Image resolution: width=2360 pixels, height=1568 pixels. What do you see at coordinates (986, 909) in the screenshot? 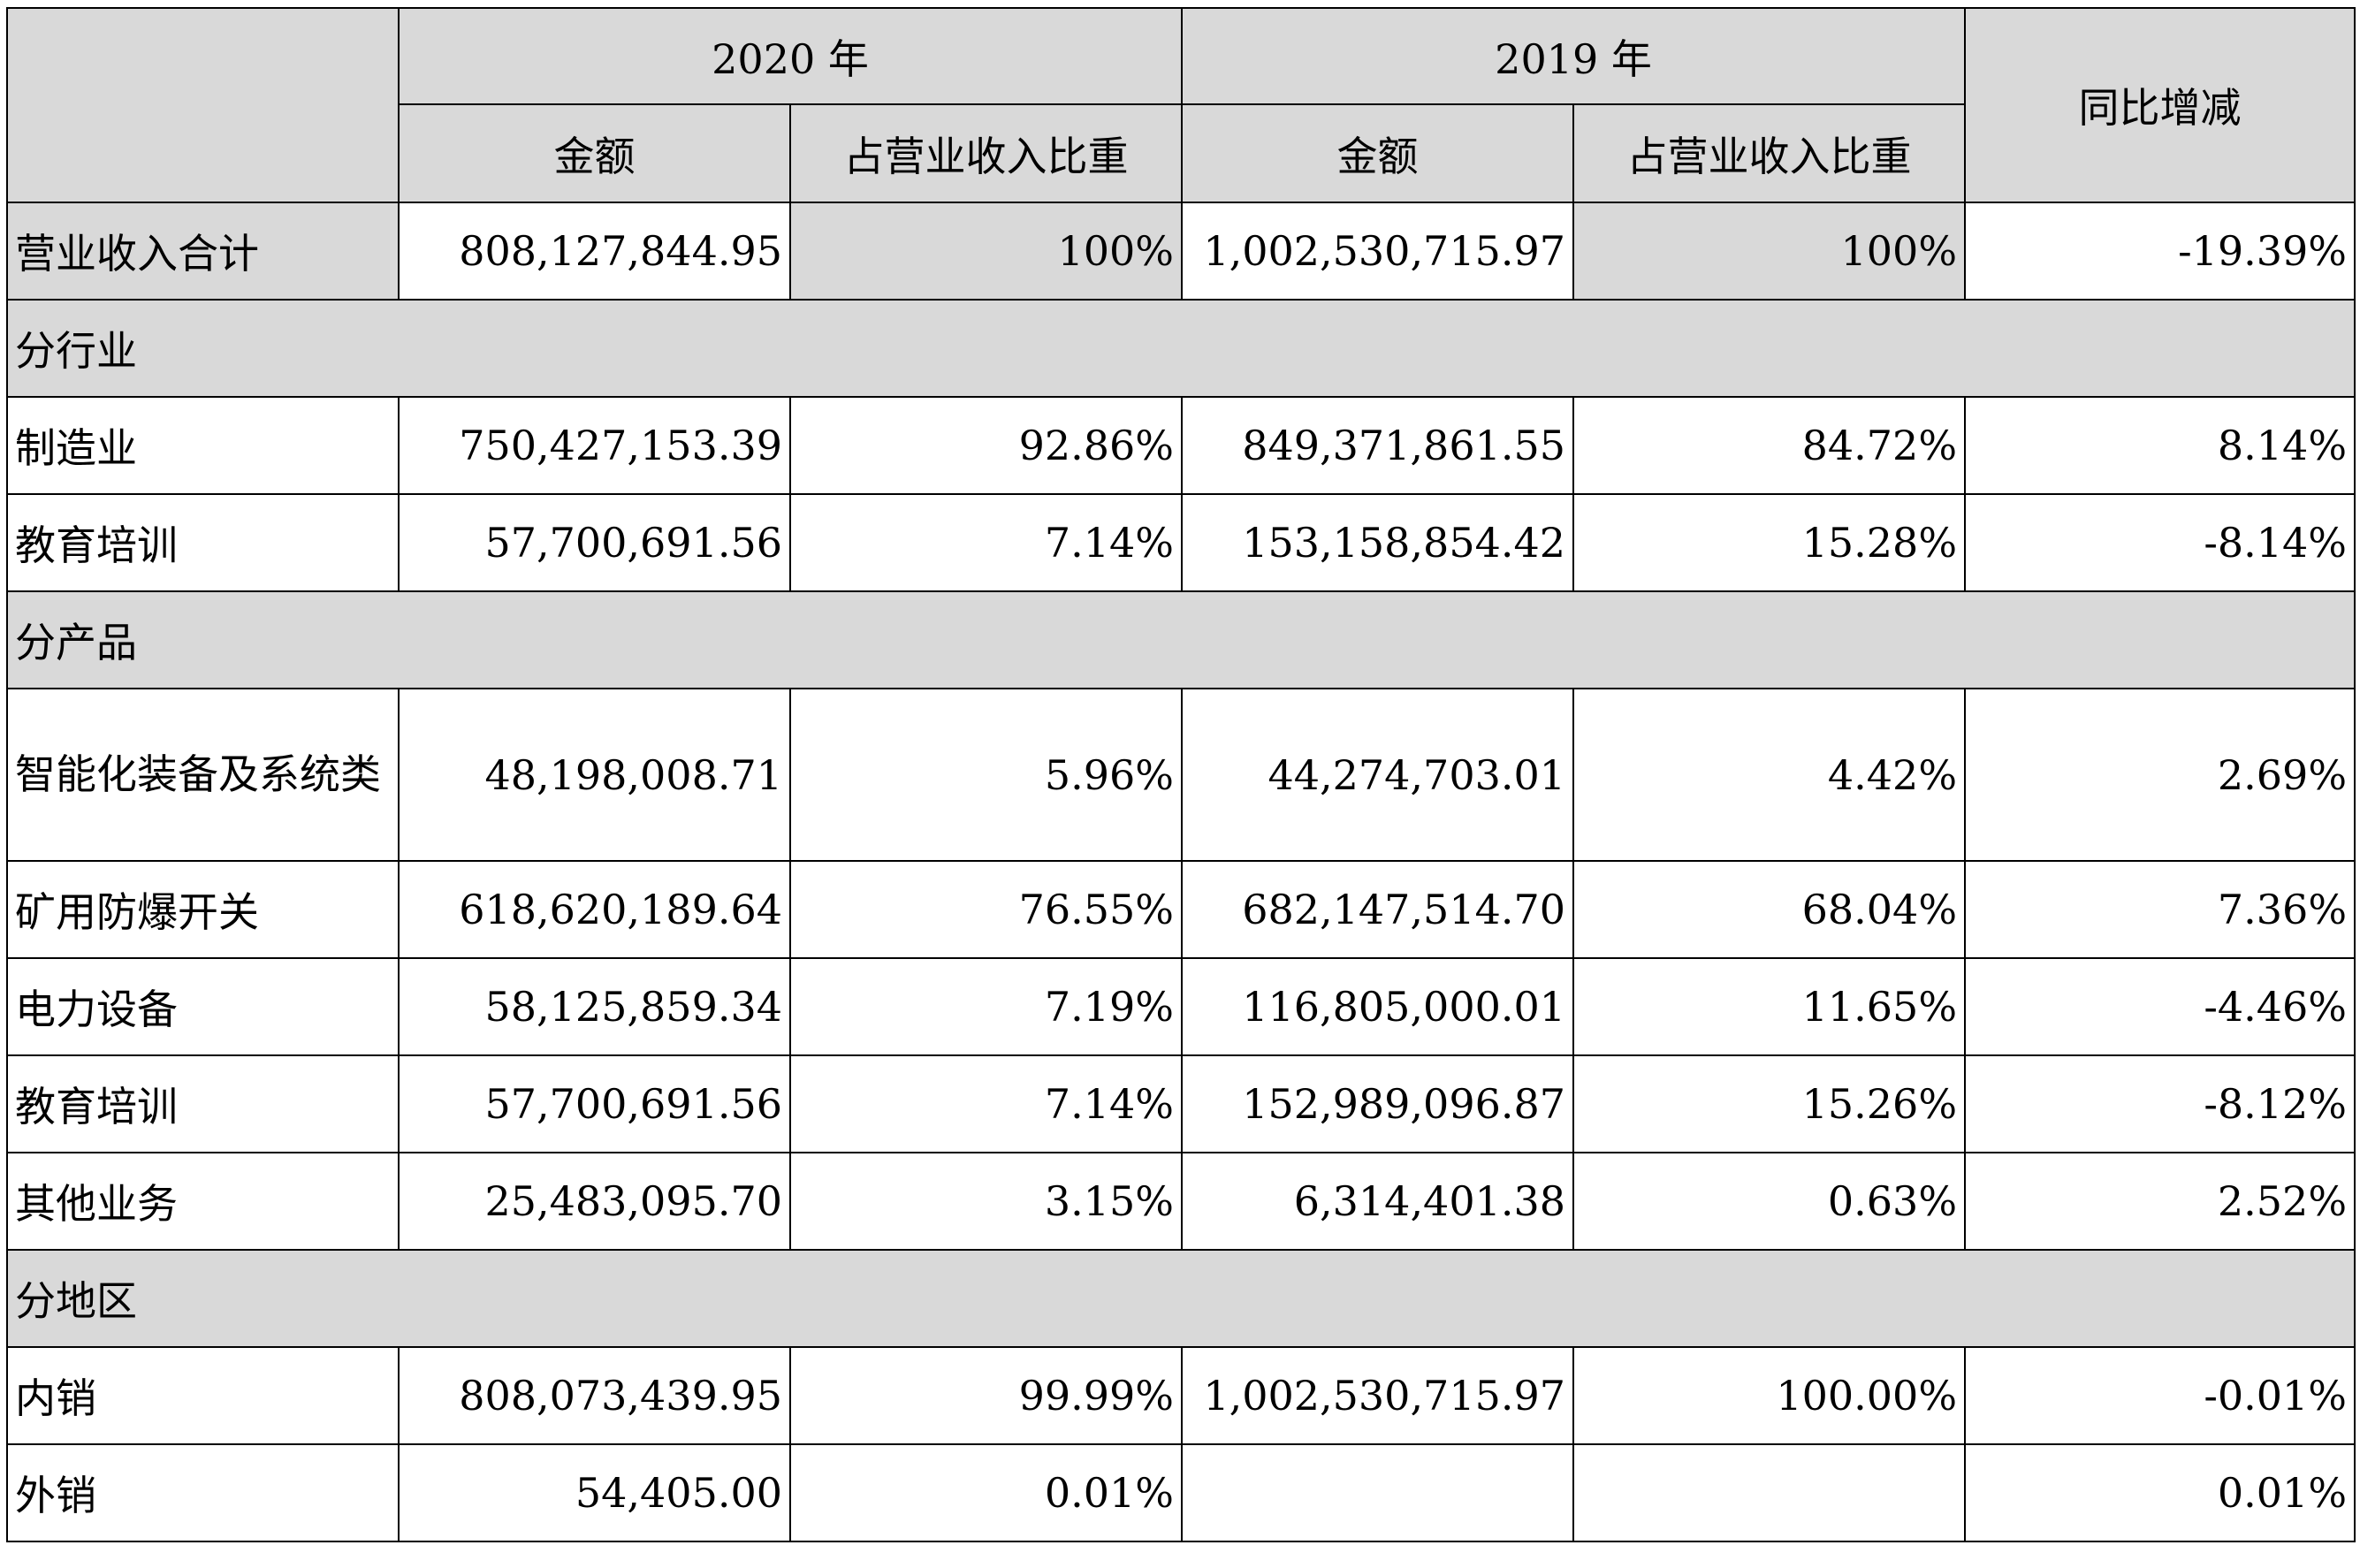
I see `ratio-2020-cell: 76.55%` at bounding box center [986, 909].